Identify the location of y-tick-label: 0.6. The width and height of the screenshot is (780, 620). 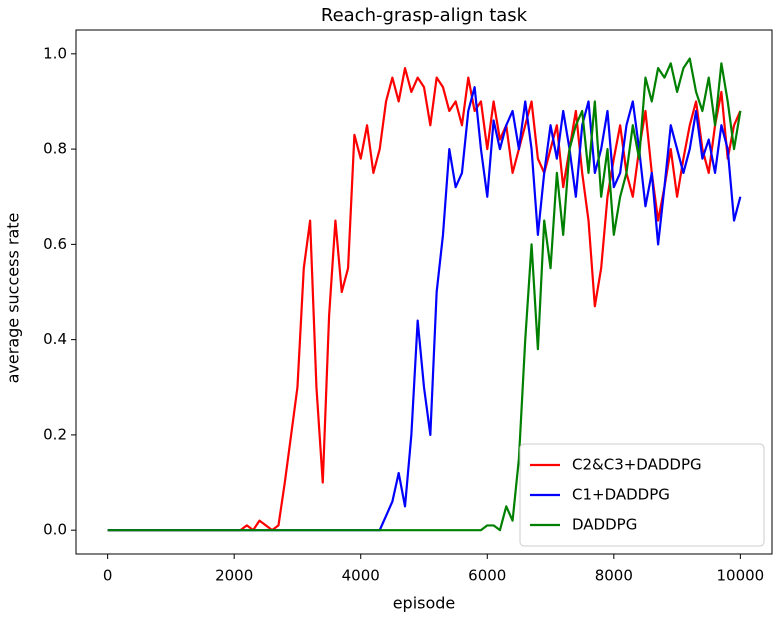
(55, 244).